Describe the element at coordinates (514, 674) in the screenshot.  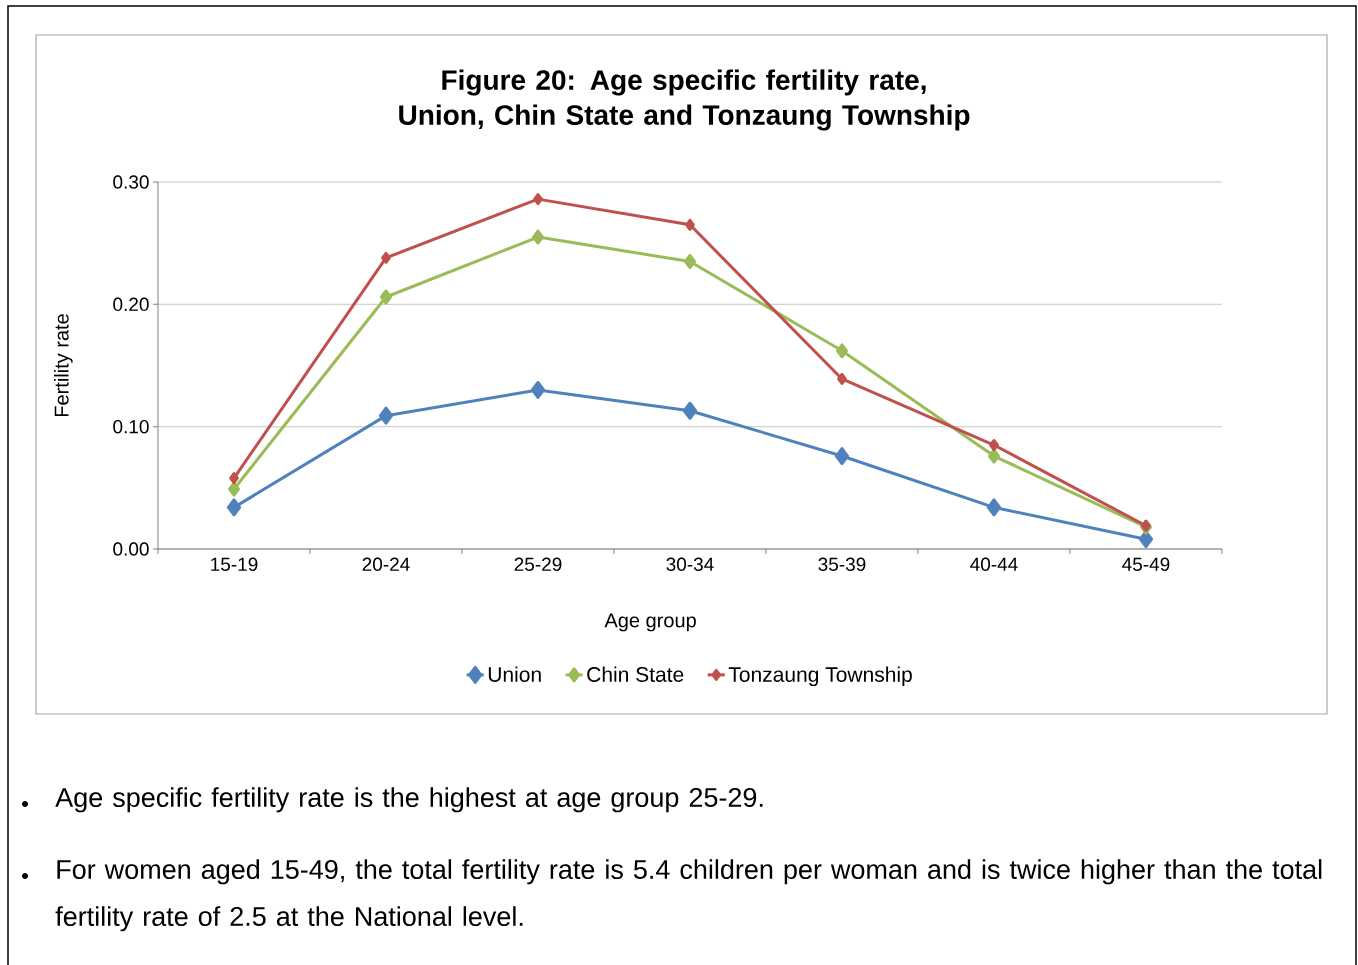
I see `legend-label: Union` at that location.